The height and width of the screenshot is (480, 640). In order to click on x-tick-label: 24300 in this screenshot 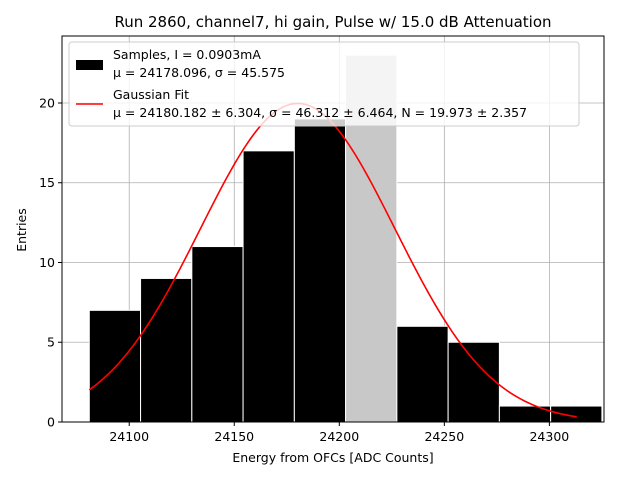, I will do `click(549, 436)`.